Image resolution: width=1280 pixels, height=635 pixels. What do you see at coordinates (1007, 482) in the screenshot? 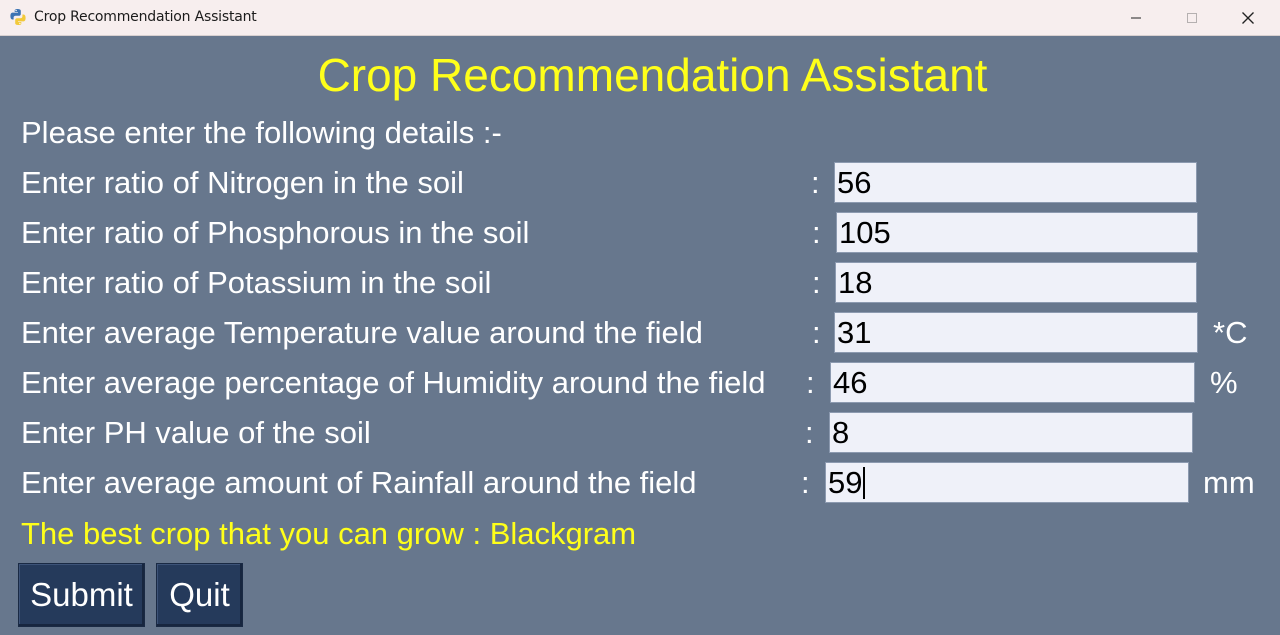
I see `rainfall-input: 59` at bounding box center [1007, 482].